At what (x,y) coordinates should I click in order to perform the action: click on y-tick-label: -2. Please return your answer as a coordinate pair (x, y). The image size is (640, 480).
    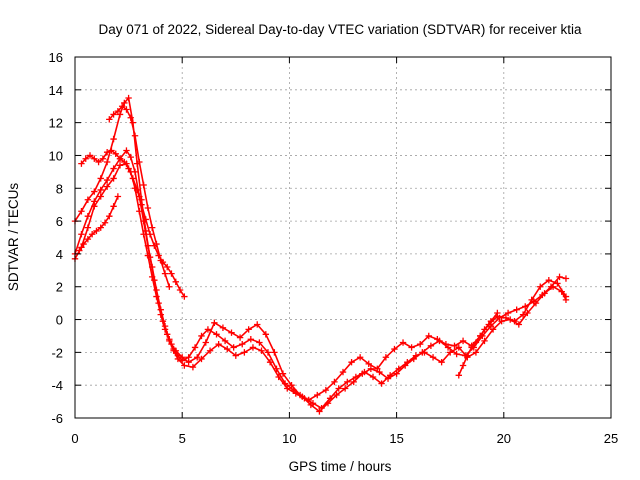
    Looking at the image, I should click on (57, 352).